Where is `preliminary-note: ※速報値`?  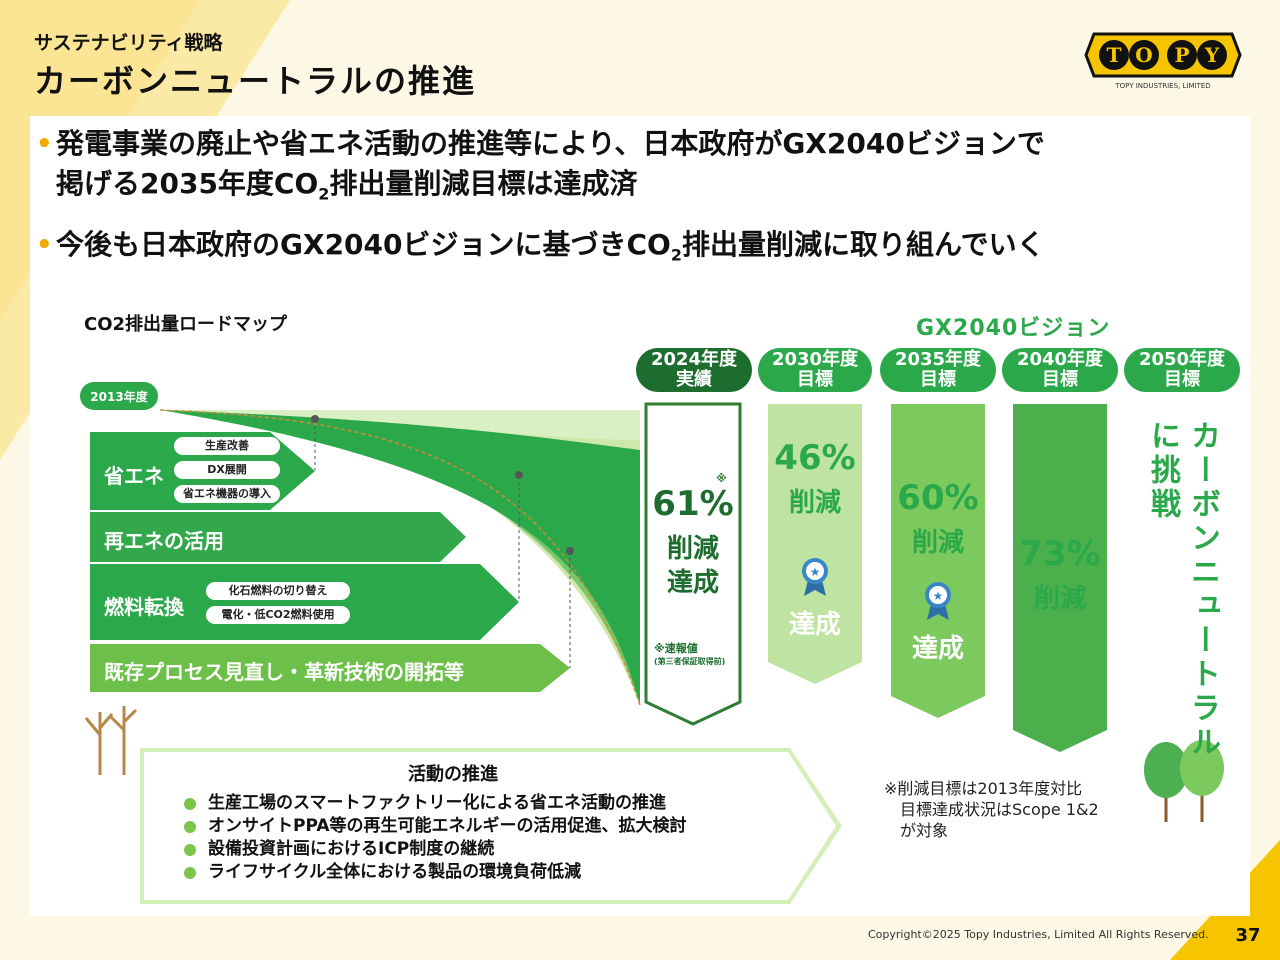 preliminary-note: ※速報値 is located at coordinates (676, 648).